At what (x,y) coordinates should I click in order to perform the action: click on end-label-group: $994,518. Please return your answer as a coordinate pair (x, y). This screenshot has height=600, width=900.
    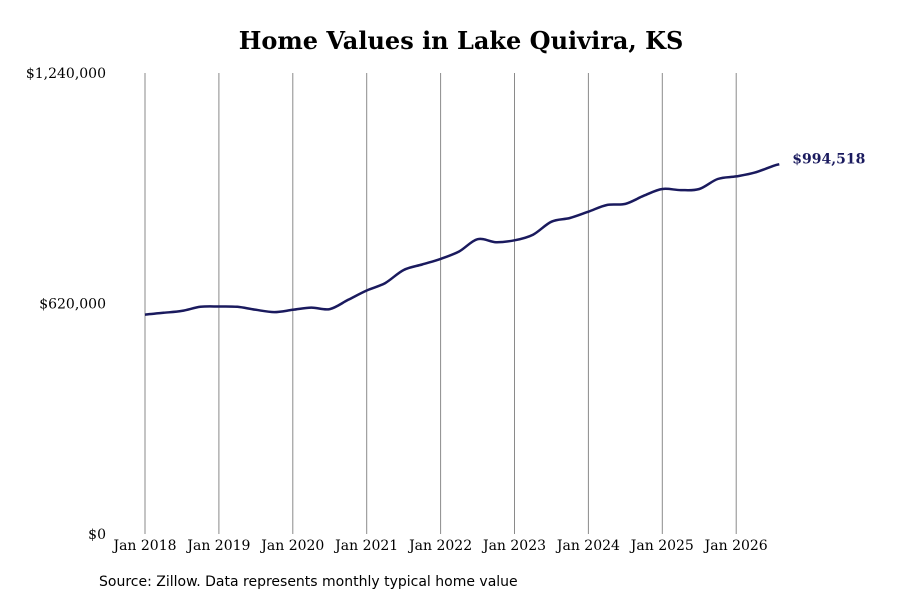
    Looking at the image, I should click on (828, 159).